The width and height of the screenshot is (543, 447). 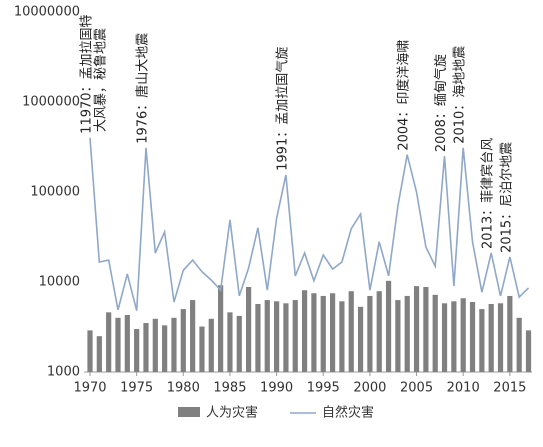 What do you see at coordinates (404, 95) in the screenshot?
I see `annotation: 2004：印度洋海啸` at bounding box center [404, 95].